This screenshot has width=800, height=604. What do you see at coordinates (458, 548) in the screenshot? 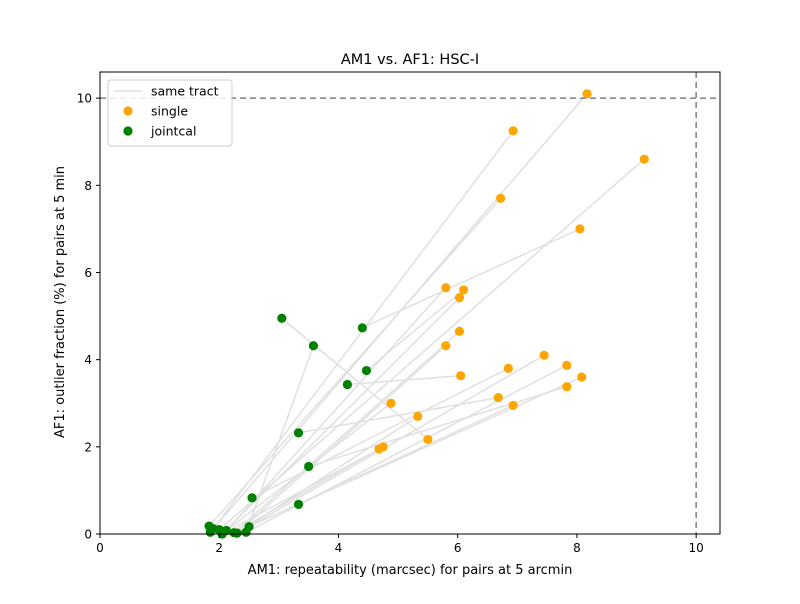
I see `x-tick-label: 6` at bounding box center [458, 548].